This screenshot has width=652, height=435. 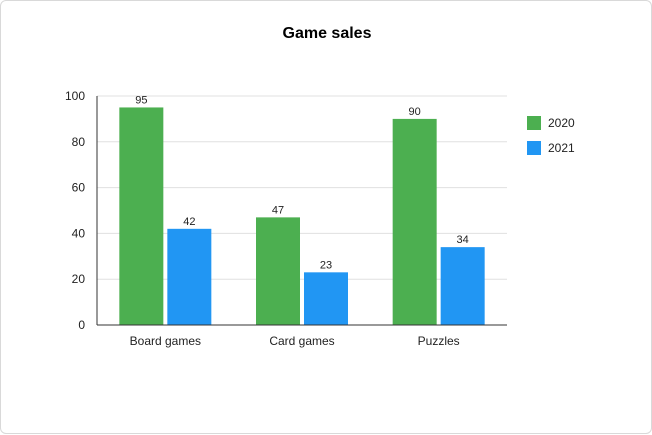 What do you see at coordinates (75, 210) in the screenshot?
I see `y-axis-ticks: 0 20 40 60 80 100` at bounding box center [75, 210].